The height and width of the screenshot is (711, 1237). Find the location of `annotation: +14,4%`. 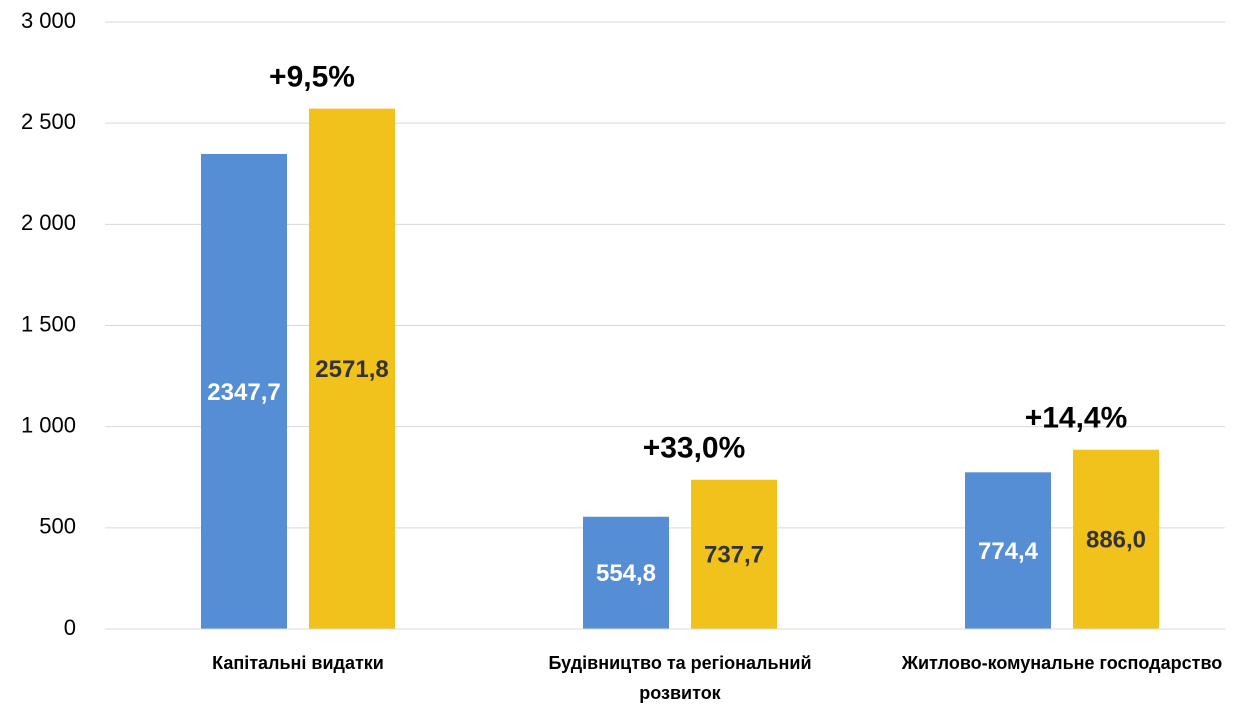

annotation: +14,4% is located at coordinates (1076, 418).